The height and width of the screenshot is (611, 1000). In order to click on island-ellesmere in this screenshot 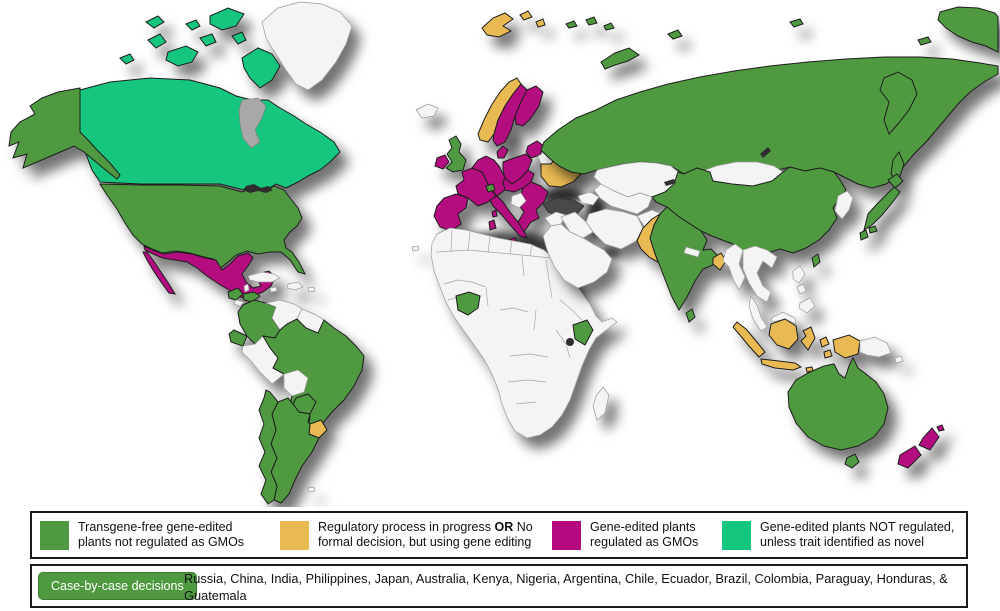, I will do `click(227, 19)`.